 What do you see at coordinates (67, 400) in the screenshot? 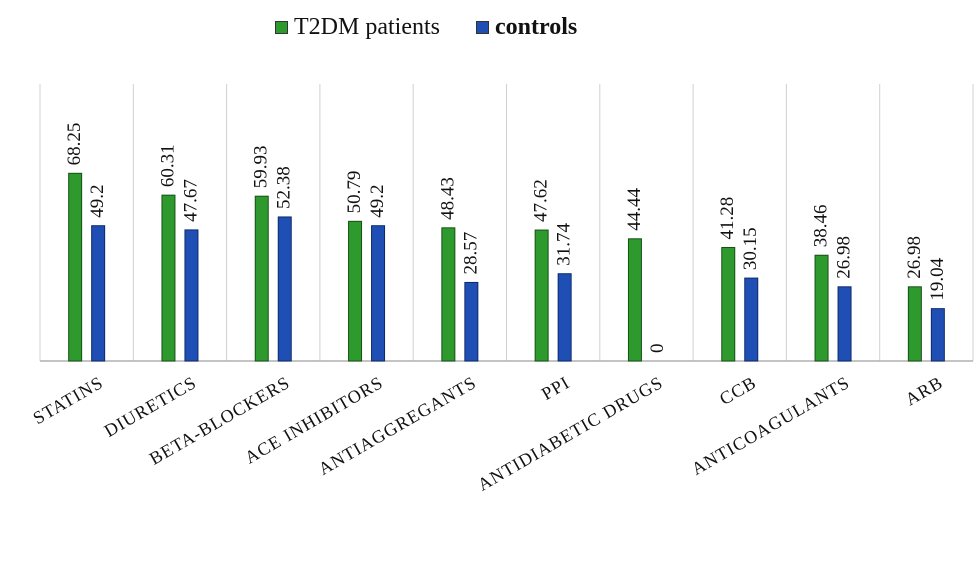
I see `x-tick-label: STATINS` at bounding box center [67, 400].